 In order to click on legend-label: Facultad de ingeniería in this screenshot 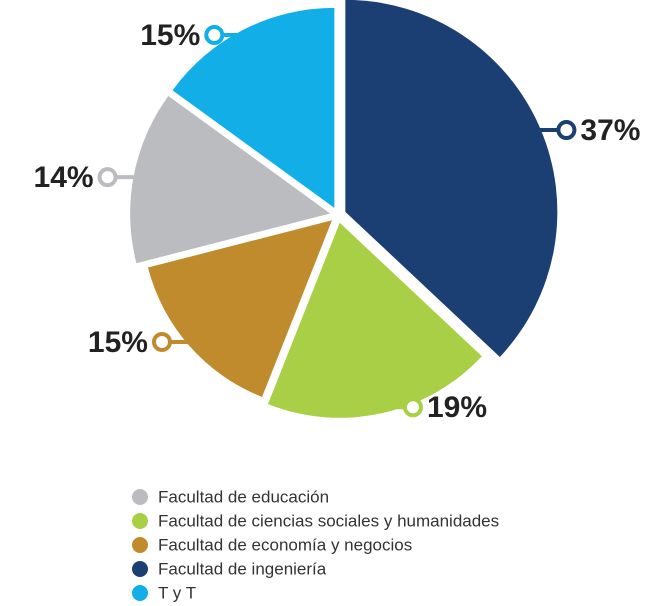, I will do `click(242, 568)`.